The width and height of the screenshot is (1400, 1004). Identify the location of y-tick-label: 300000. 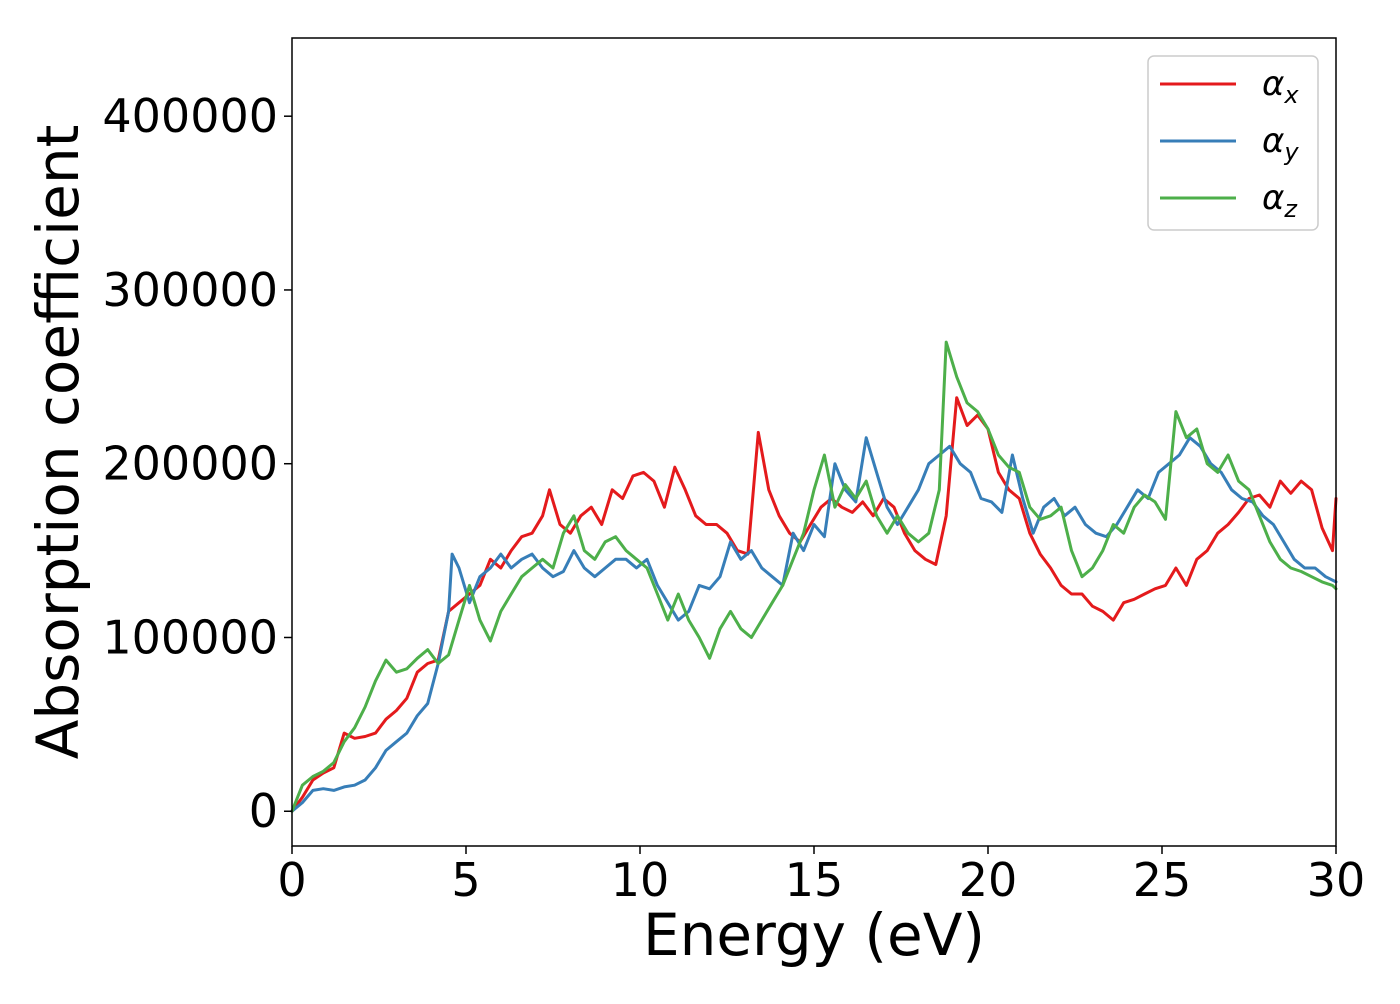
(190, 290).